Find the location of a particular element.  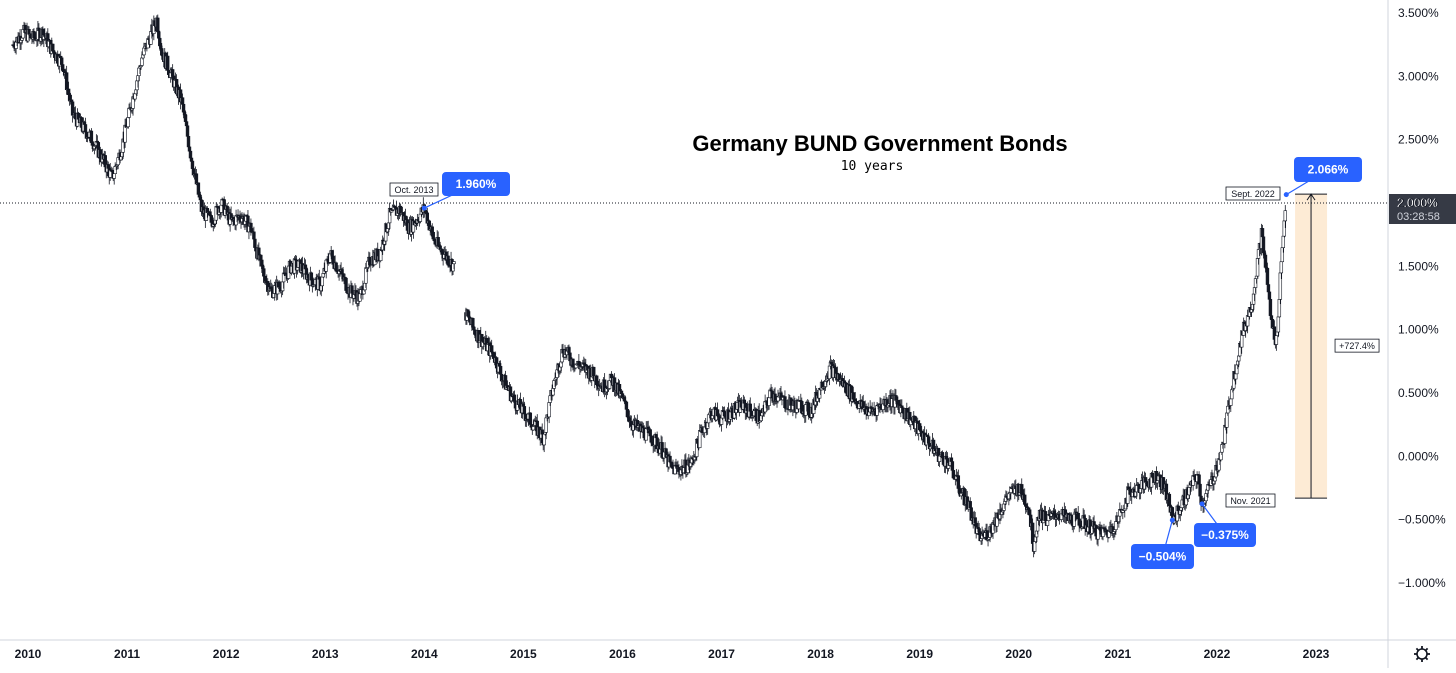

current-price-line: 2.000%03:28:58 is located at coordinates (728, 209).